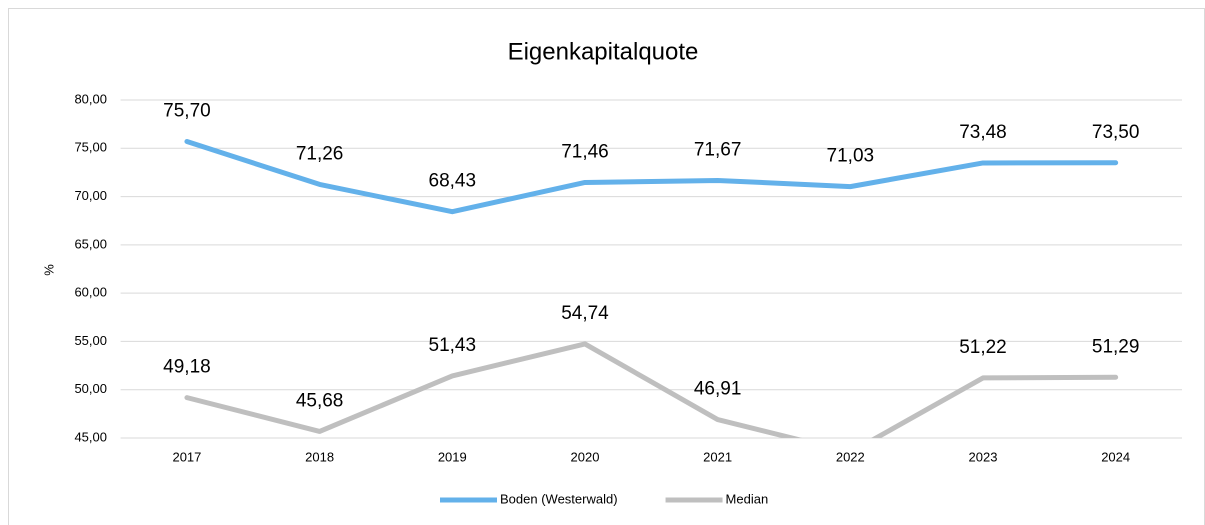 The height and width of the screenshot is (525, 1205). What do you see at coordinates (983, 456) in the screenshot?
I see `x-tick-label: 2023` at bounding box center [983, 456].